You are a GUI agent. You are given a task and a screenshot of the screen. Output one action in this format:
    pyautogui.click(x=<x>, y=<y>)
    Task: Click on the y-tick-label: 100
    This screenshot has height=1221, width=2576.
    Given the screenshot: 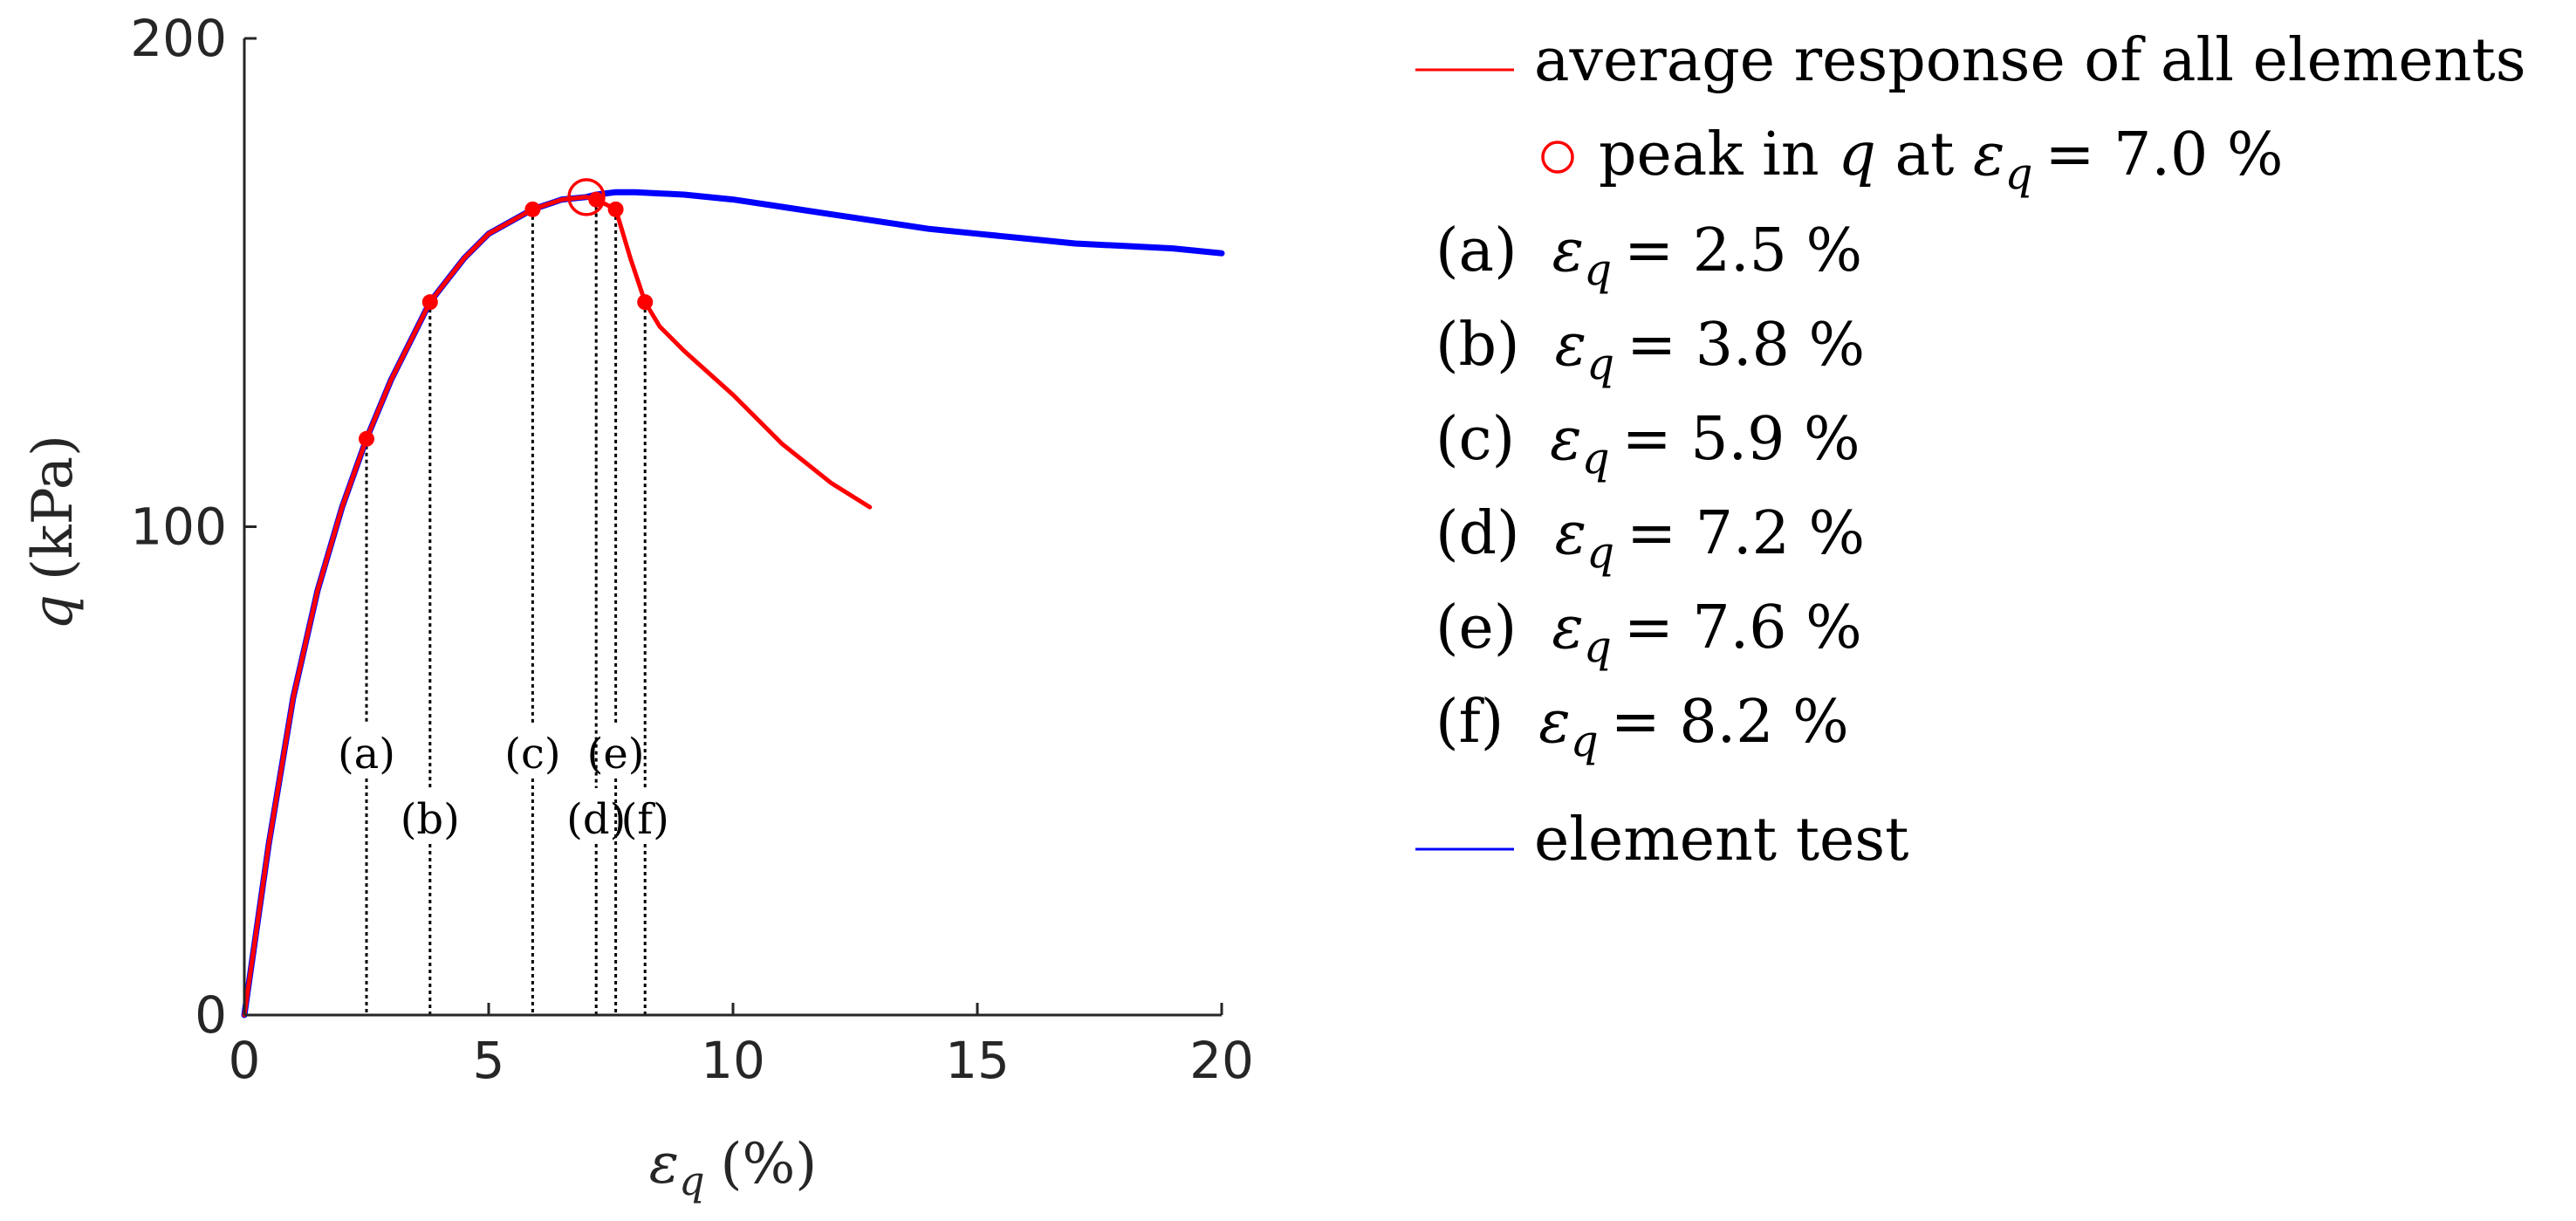 What is the action you would take?
    pyautogui.click(x=178, y=527)
    